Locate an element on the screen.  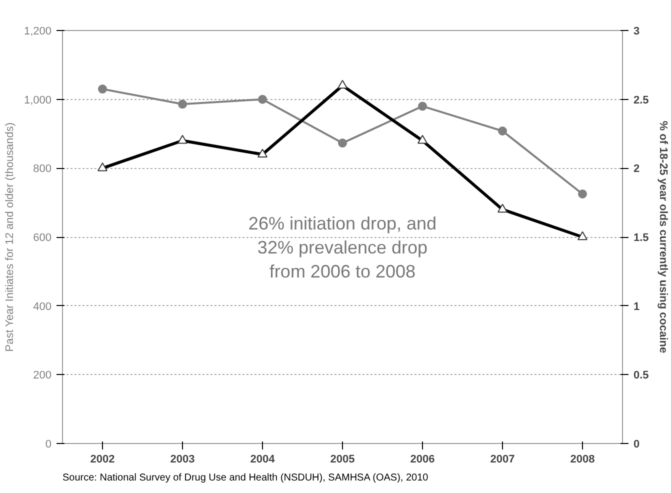
x-tick-label: 2004 is located at coordinates (263, 460).